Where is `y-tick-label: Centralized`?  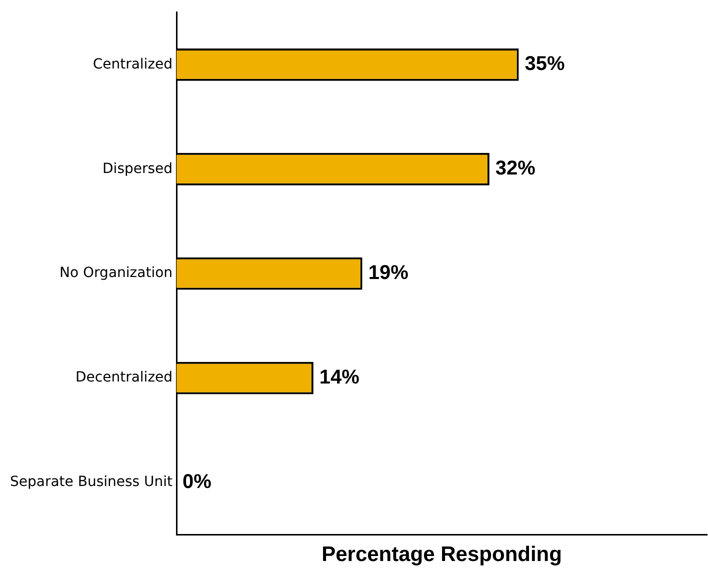 y-tick-label: Centralized is located at coordinates (132, 64).